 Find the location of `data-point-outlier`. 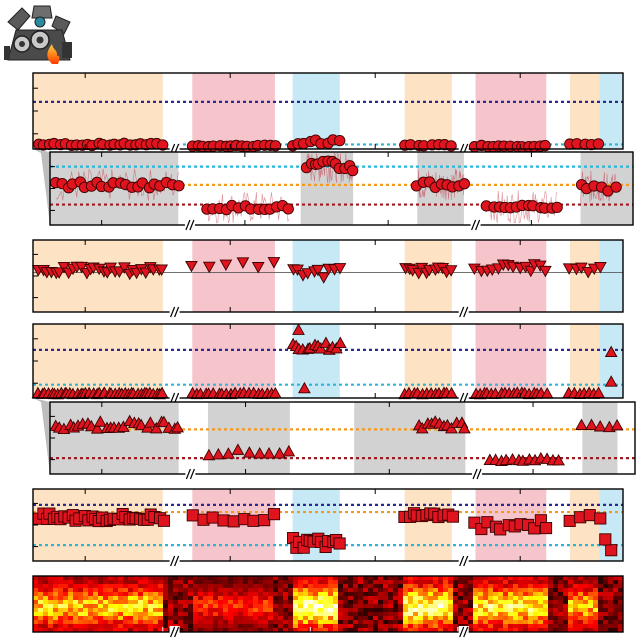

data-point-outlier is located at coordinates (298, 329).